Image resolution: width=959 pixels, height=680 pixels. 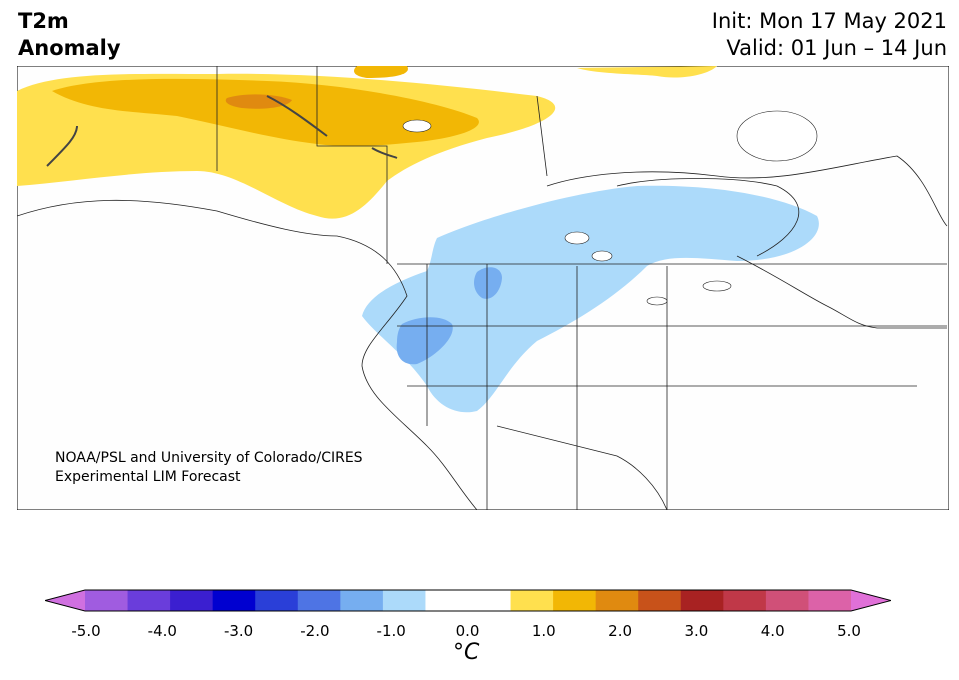 I want to click on colorbar-tick-label: -3.0, so click(x=238, y=631).